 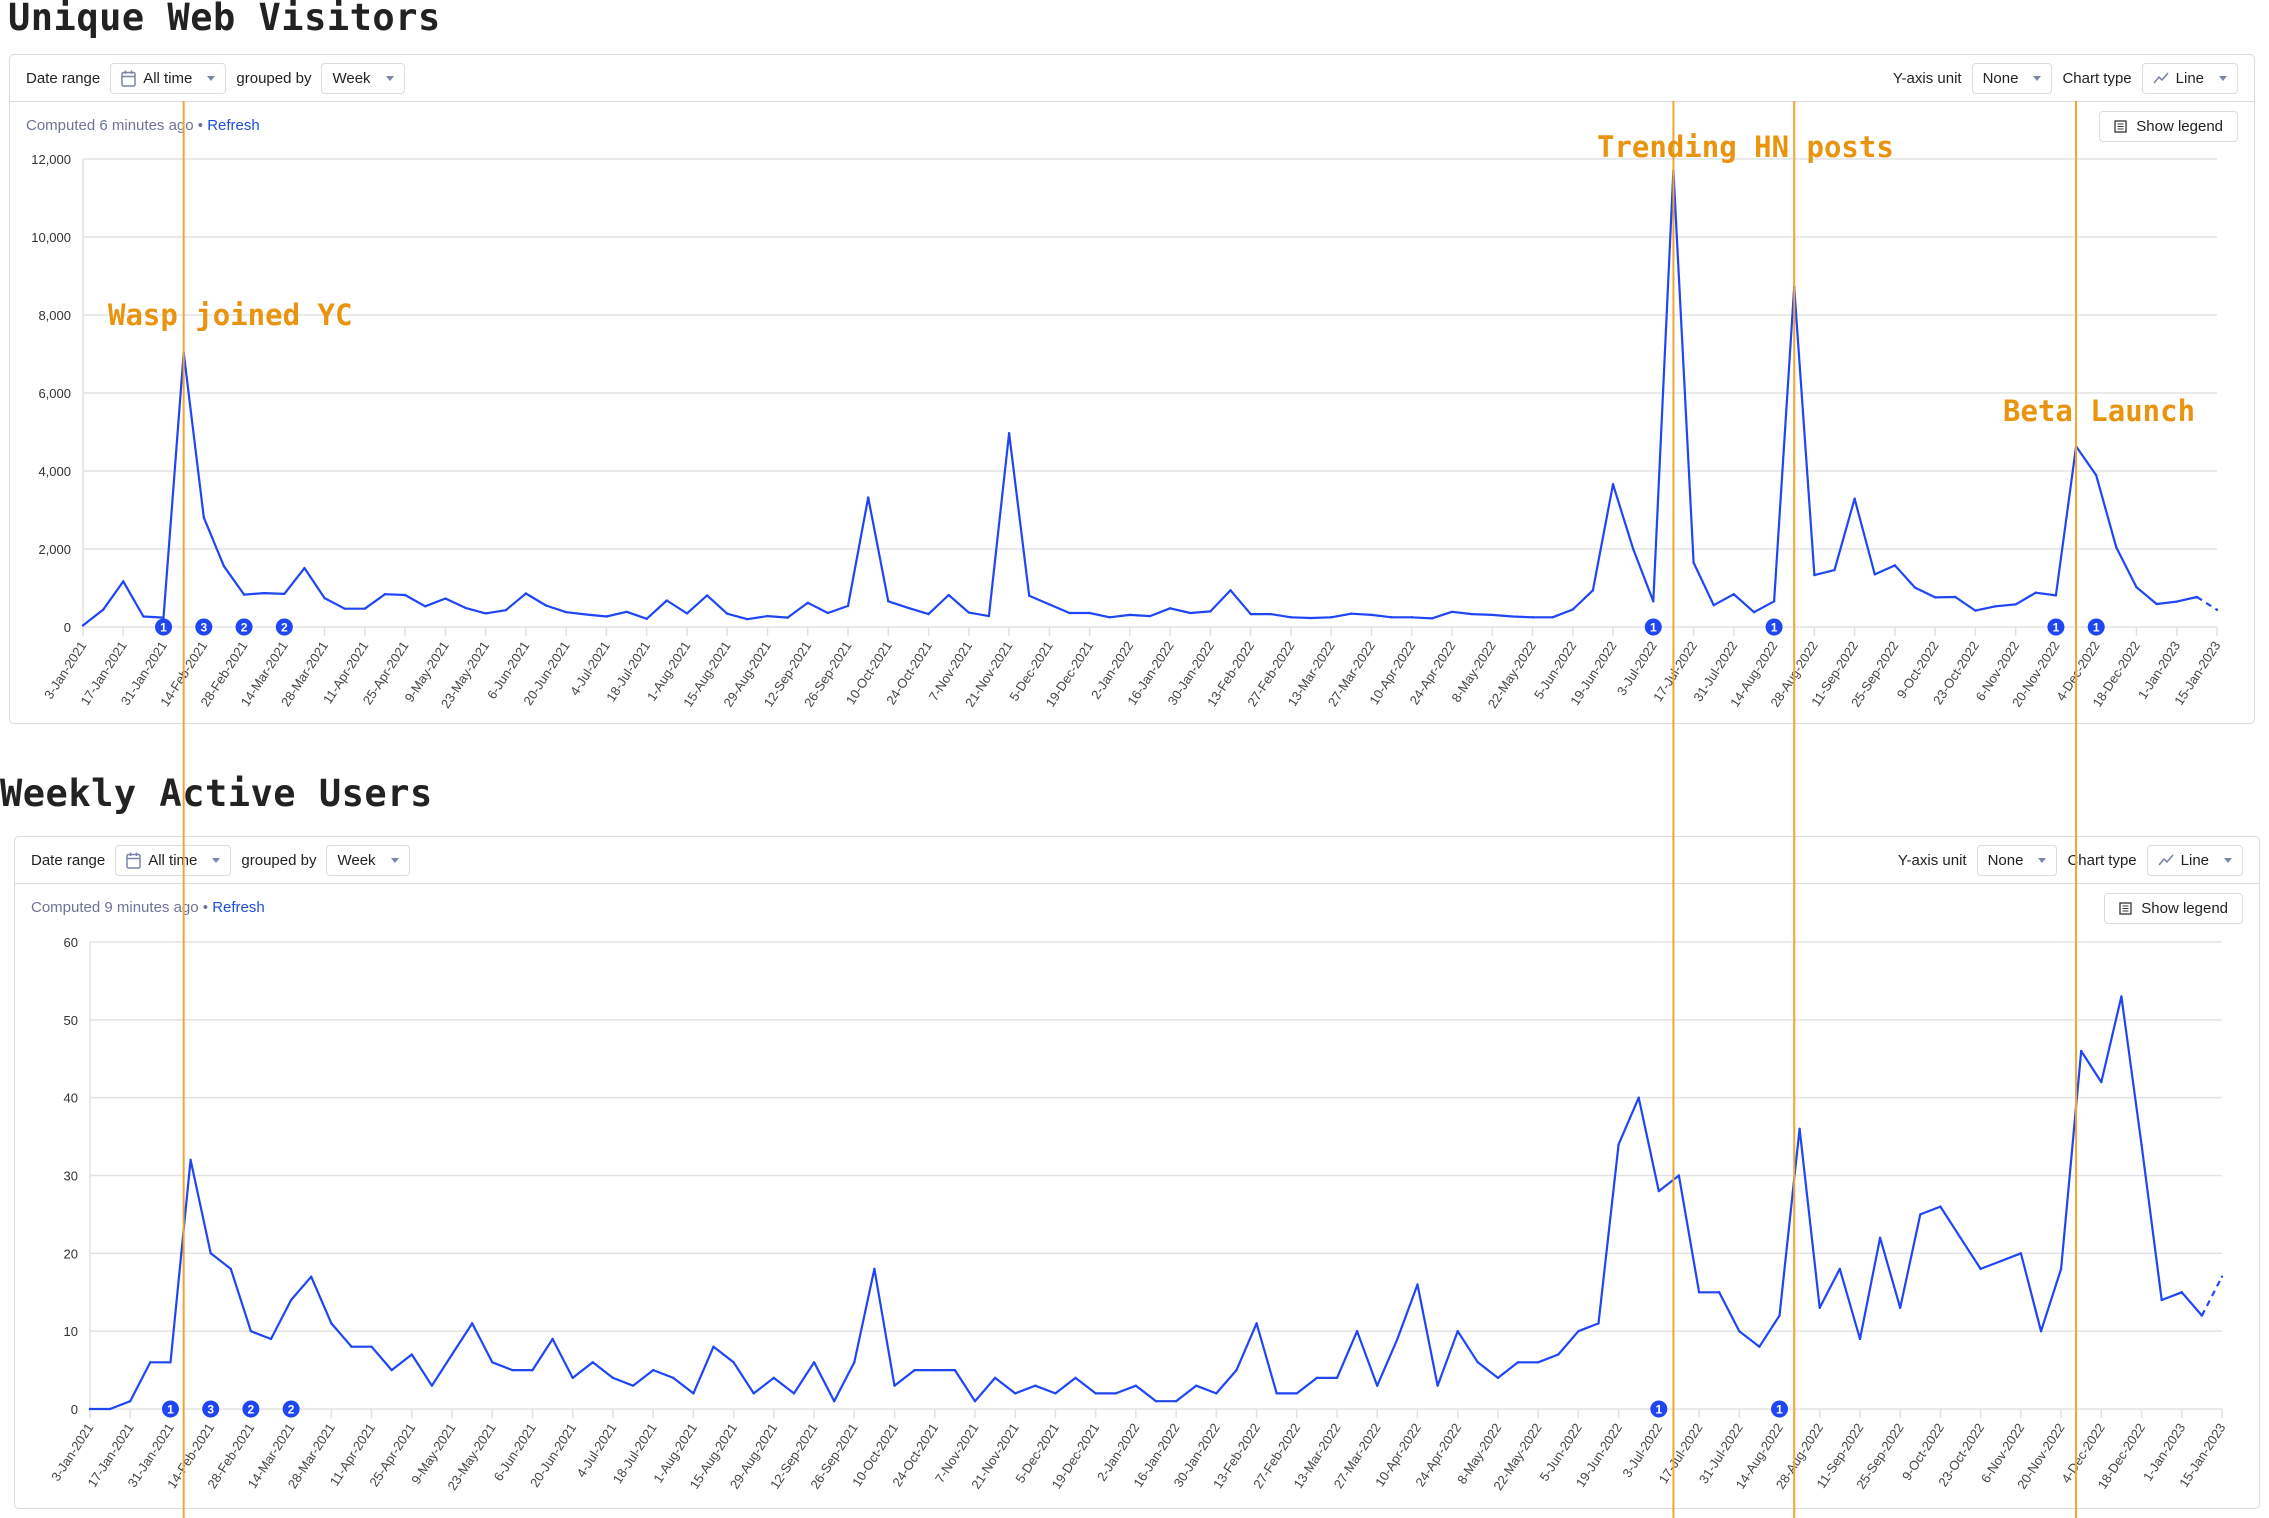 What do you see at coordinates (2194, 860) in the screenshot?
I see `chart-type-dropdown: Line` at bounding box center [2194, 860].